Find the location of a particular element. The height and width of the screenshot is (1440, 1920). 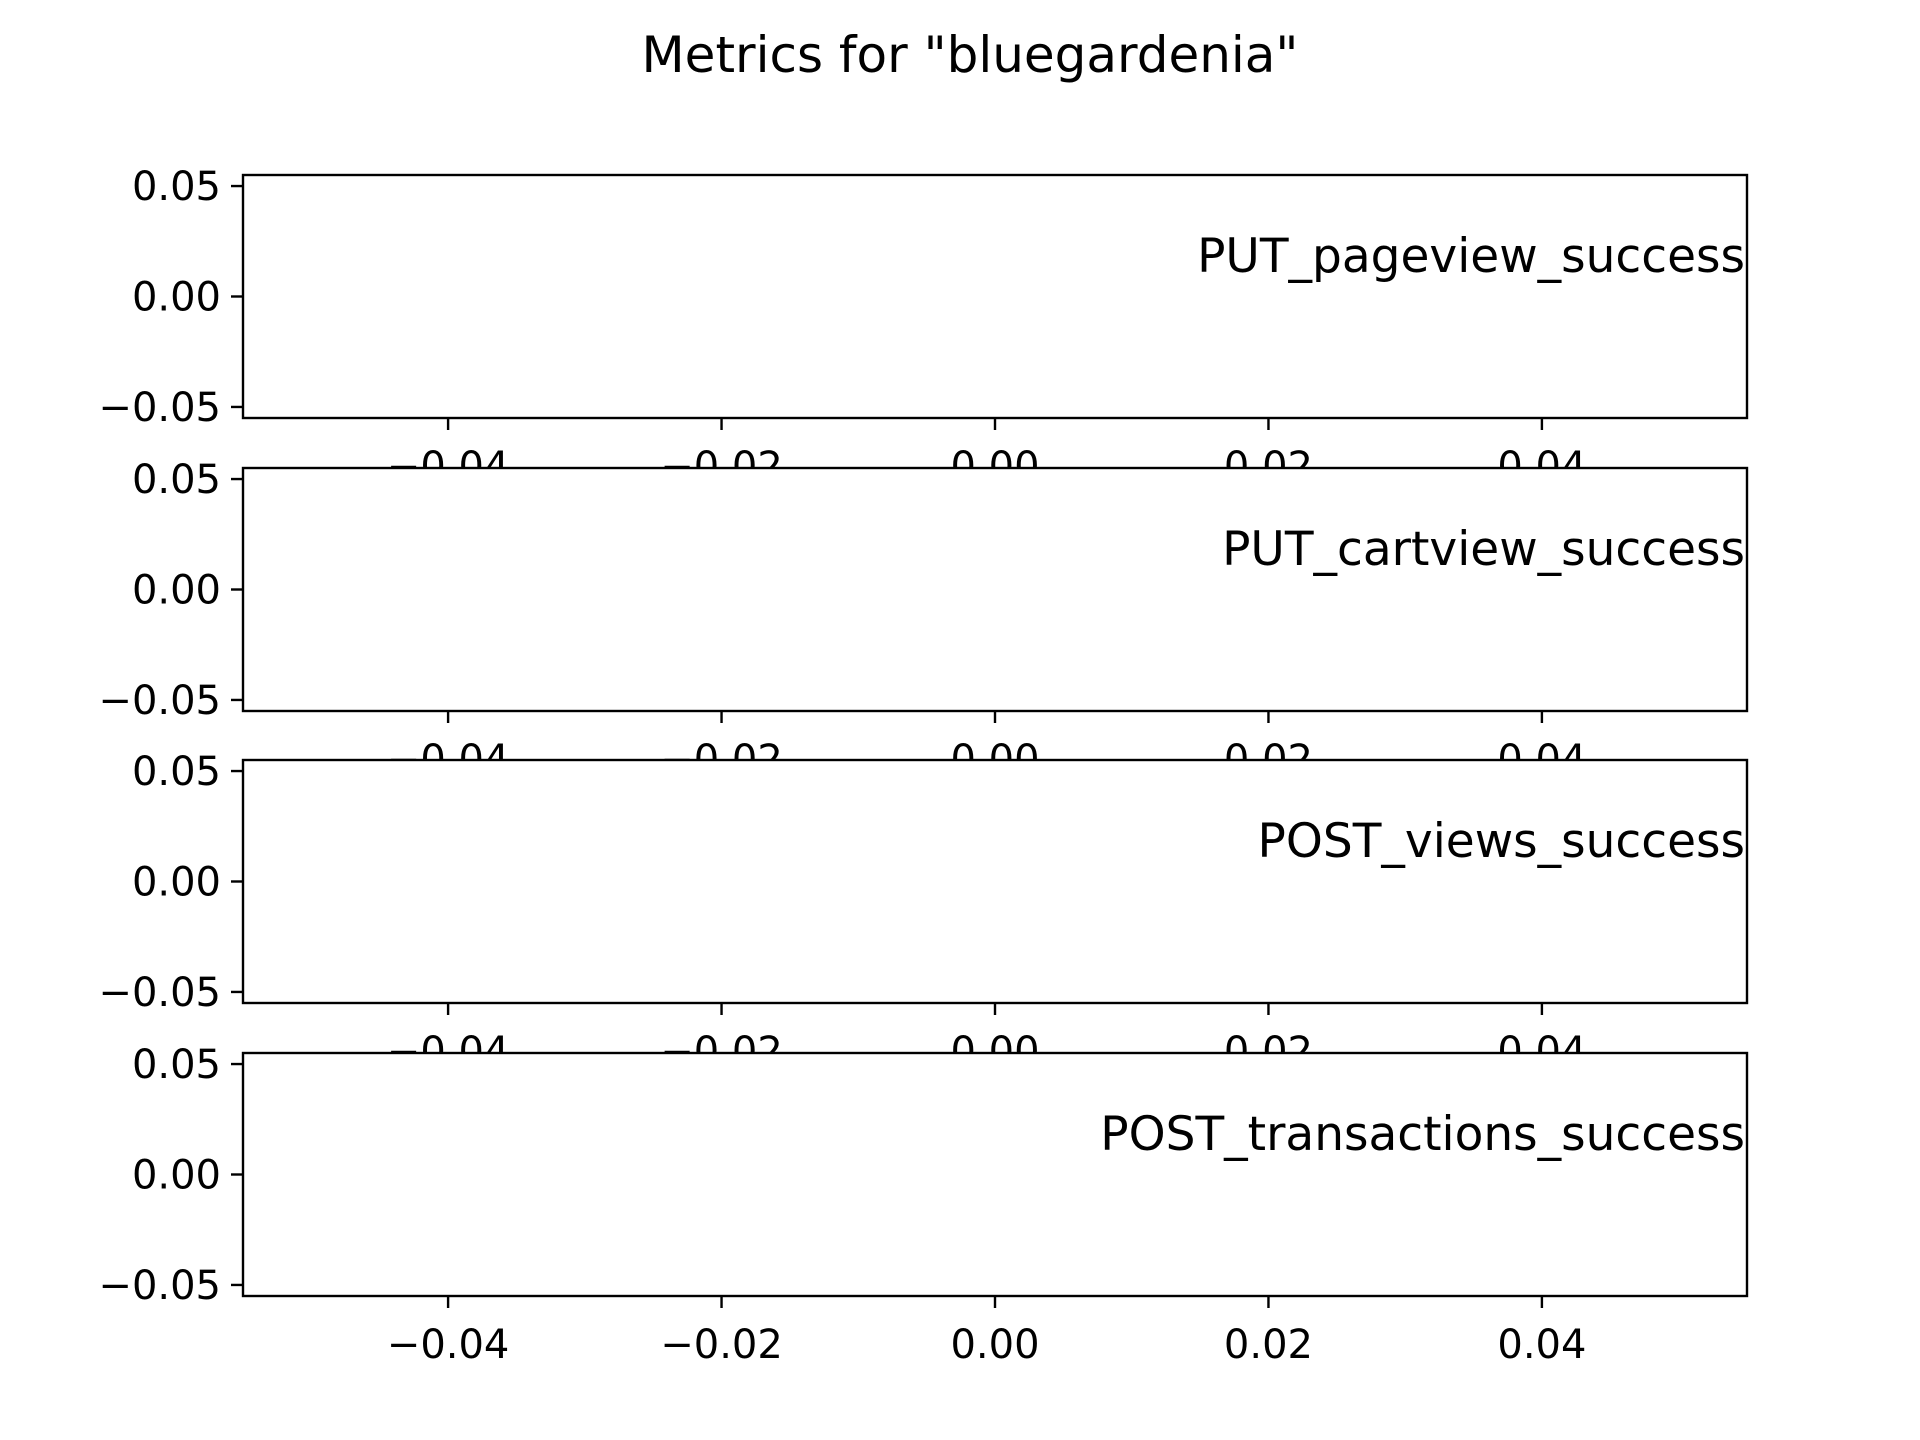

x-tick-label: −0.04 is located at coordinates (448, 1345).